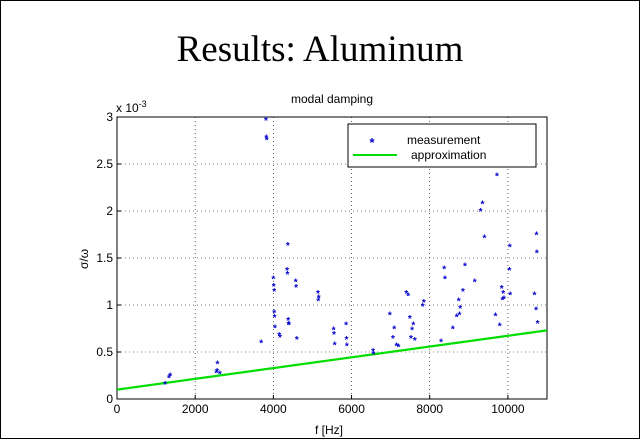  I want to click on legend-approximation-label: approximation, so click(448, 155).